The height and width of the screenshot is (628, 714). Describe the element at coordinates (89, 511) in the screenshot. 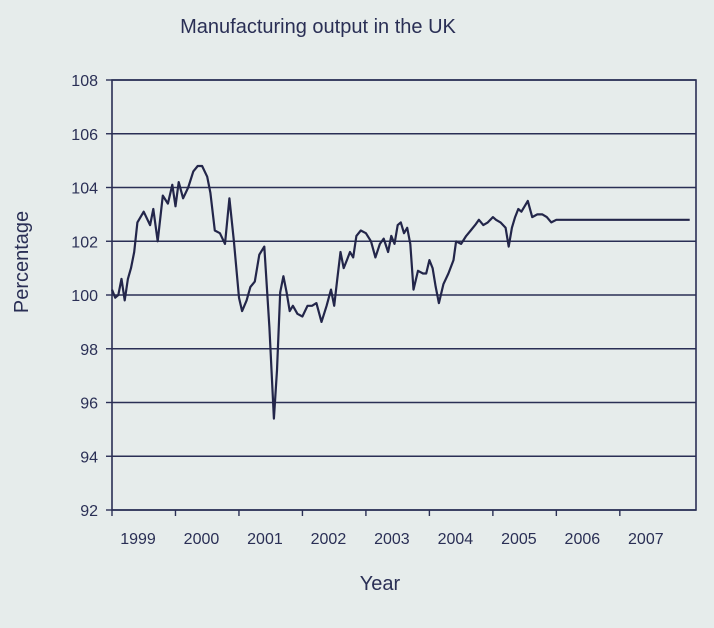

I see `y-tick-label: 92` at that location.